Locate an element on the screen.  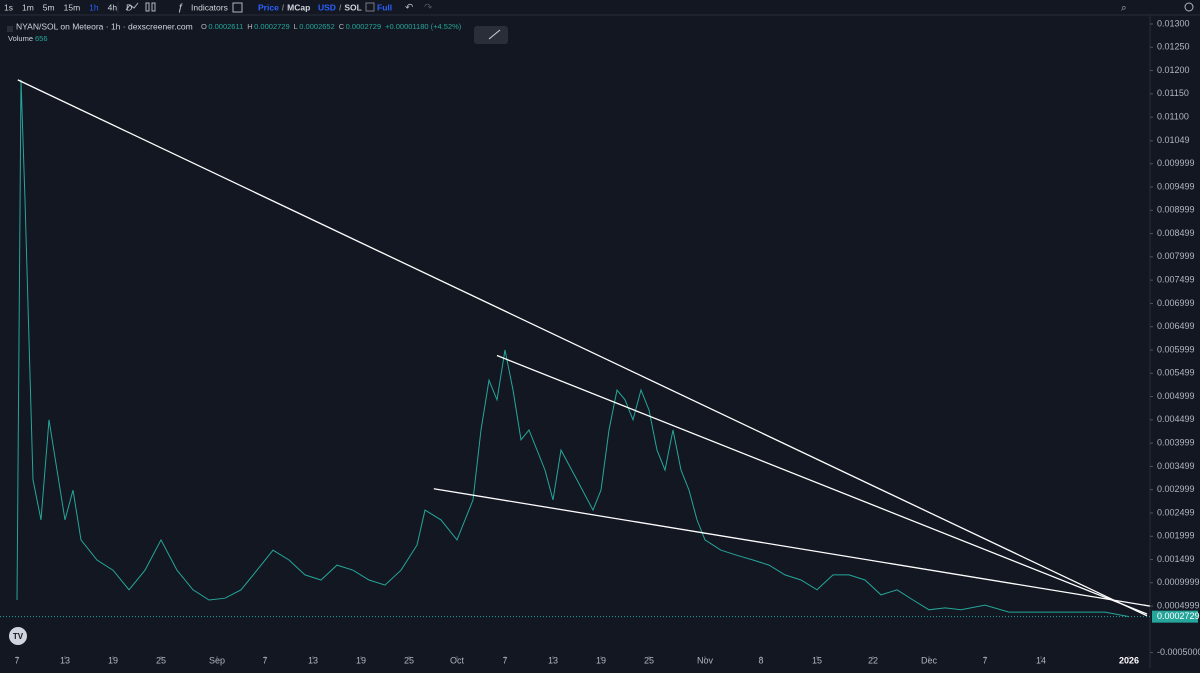
drawing-tool-icon is located at coordinates (494, 34).